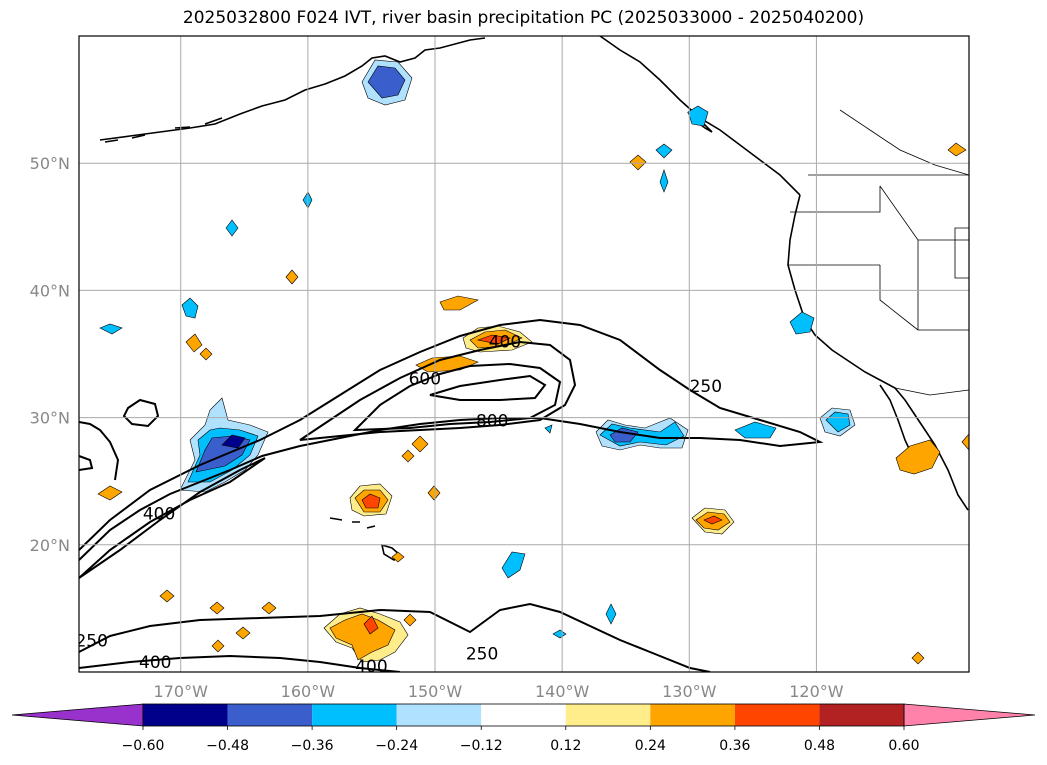  Describe the element at coordinates (734, 746) in the screenshot. I see `colorbar-tick-label: 0.36` at that location.